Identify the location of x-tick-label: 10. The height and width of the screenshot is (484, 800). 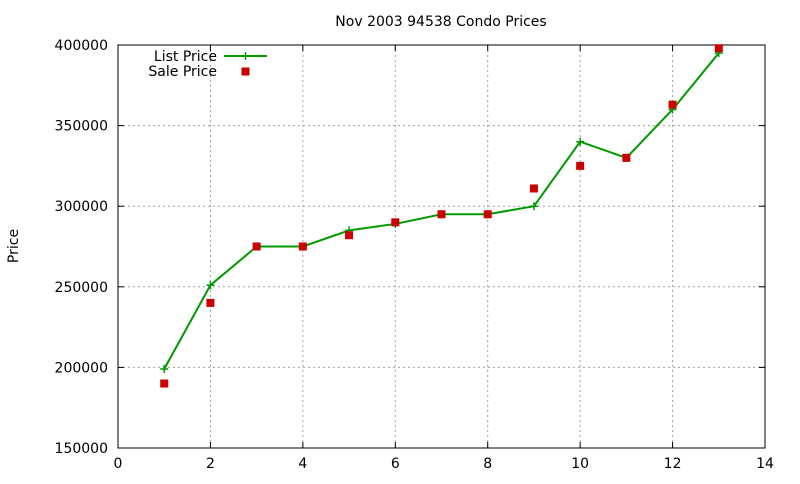
(580, 464).